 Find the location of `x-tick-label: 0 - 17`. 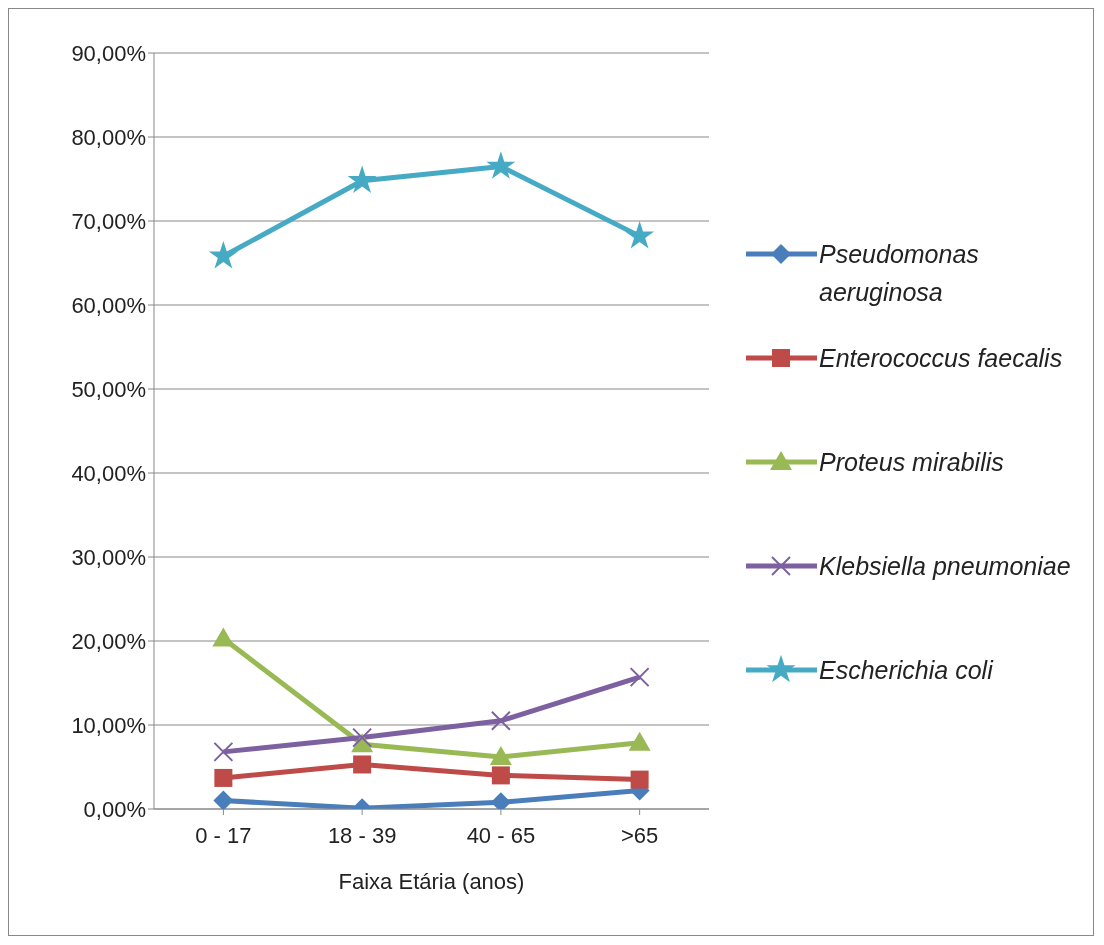

x-tick-label: 0 - 17 is located at coordinates (223, 835).